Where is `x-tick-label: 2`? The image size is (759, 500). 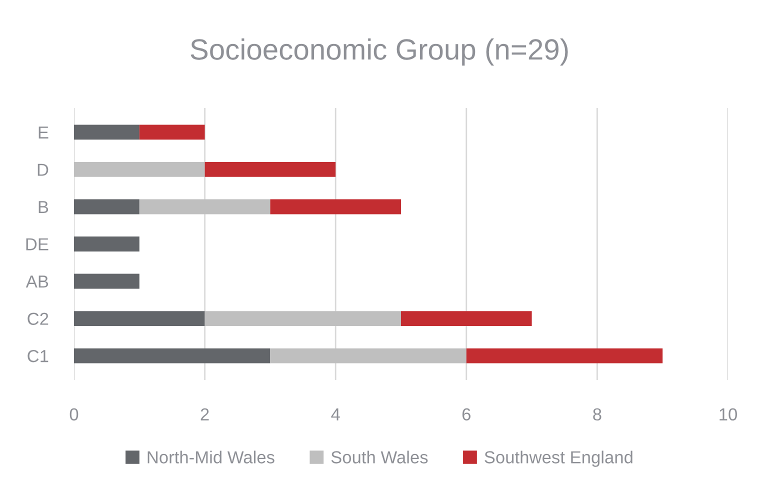 x-tick-label: 2 is located at coordinates (204, 414).